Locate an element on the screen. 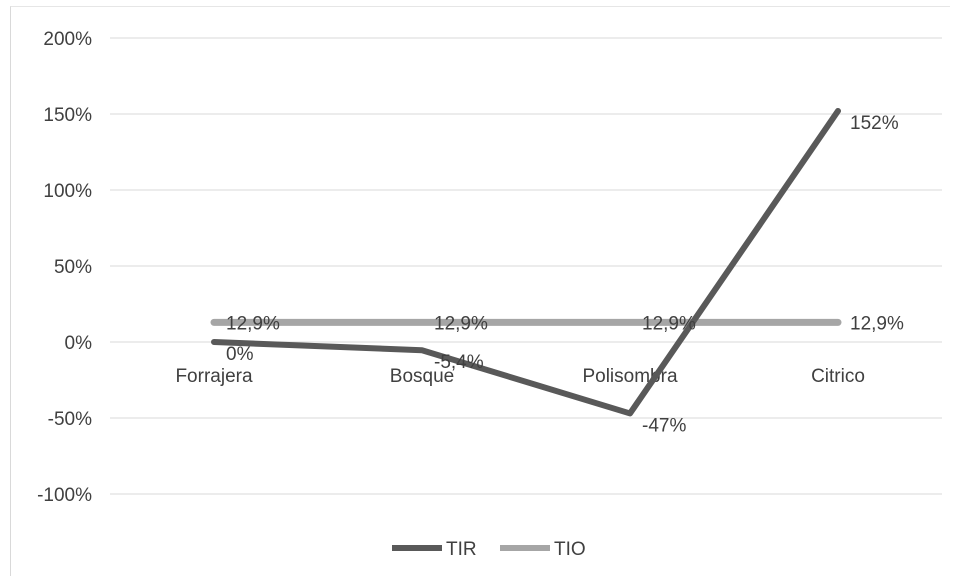  data-label-tir: 0% is located at coordinates (240, 354).